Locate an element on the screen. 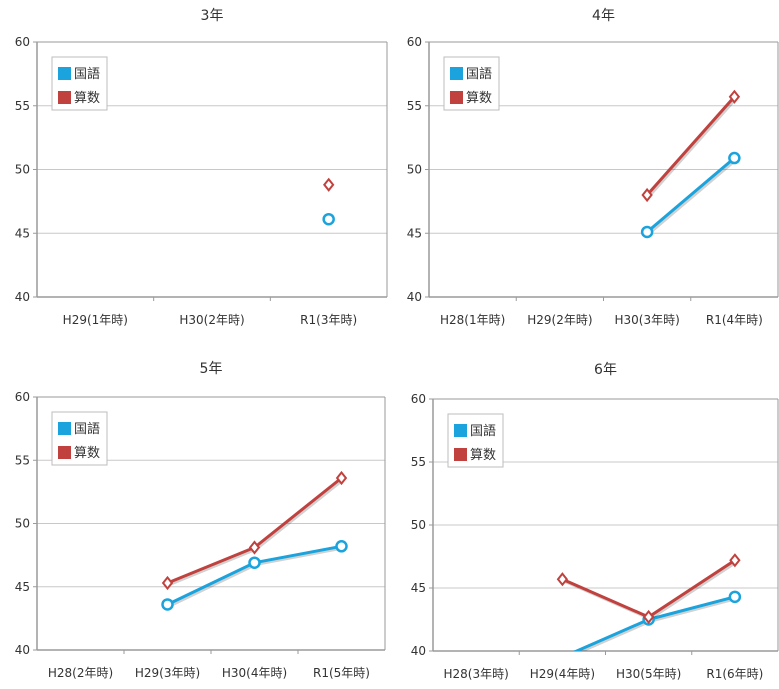 The height and width of the screenshot is (689, 779). chart-title: 5年 is located at coordinates (211, 369).